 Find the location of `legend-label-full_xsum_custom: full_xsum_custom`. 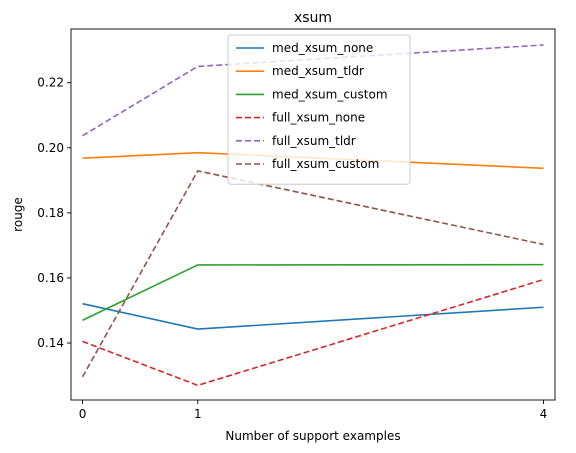

legend-label-full_xsum_custom: full_xsum_custom is located at coordinates (325, 164).